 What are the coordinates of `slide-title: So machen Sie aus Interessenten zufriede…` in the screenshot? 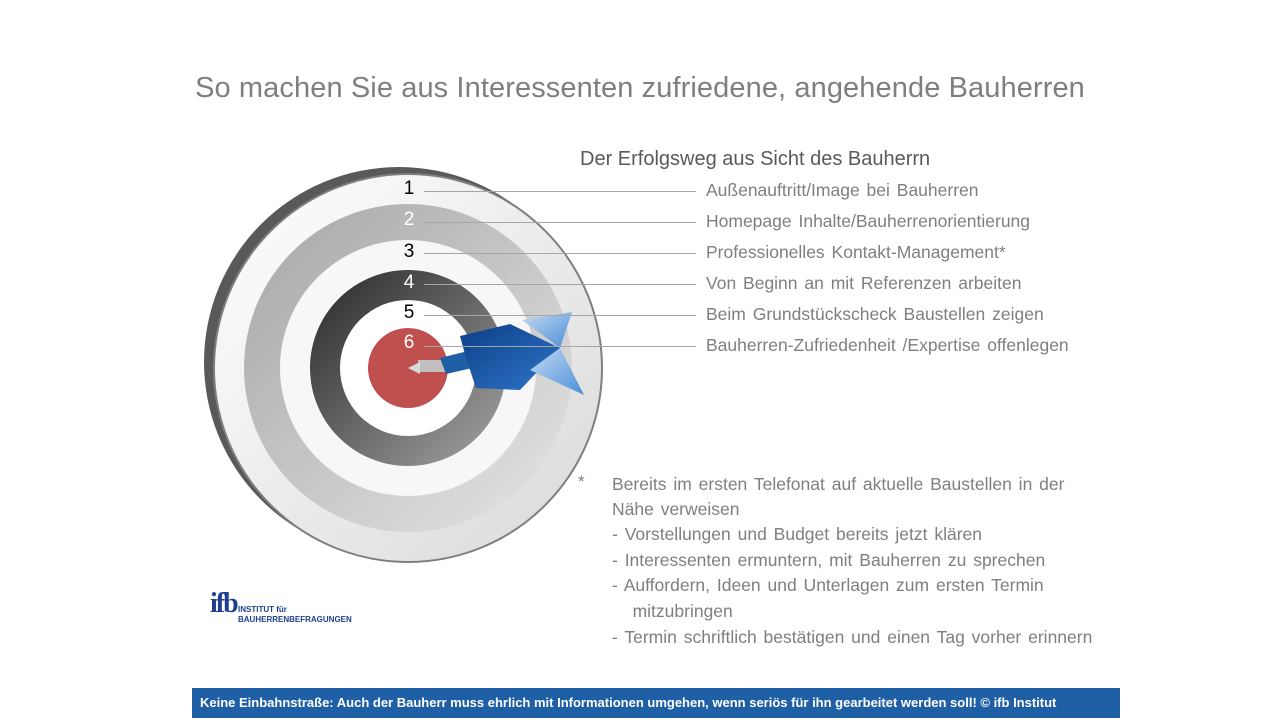 It's located at (640, 88).